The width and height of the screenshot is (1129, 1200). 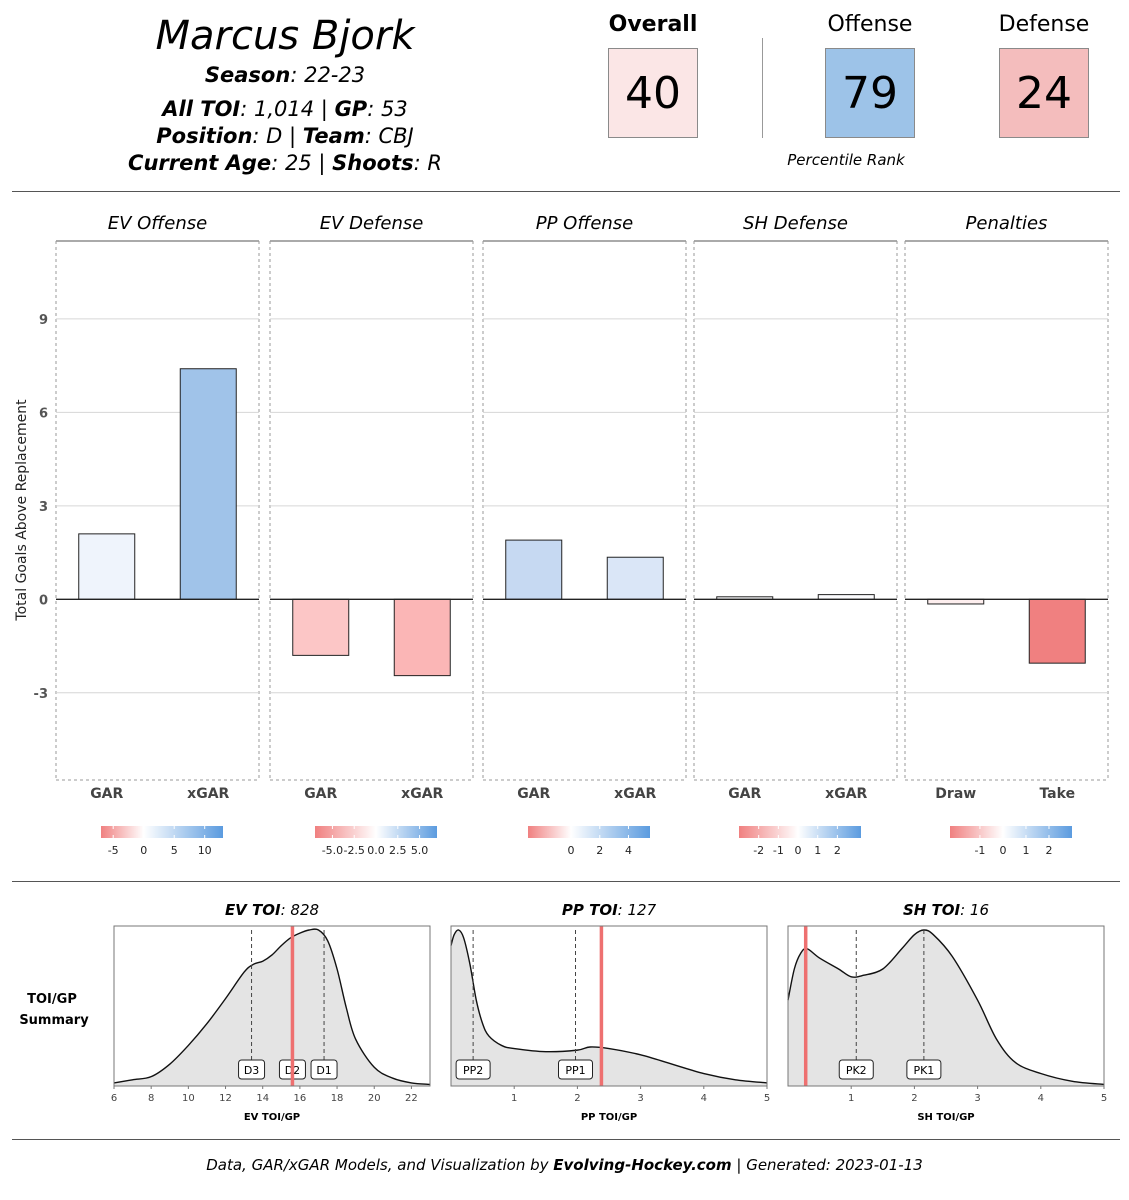 I want to click on marker-label: D1, so click(x=323, y=1070).